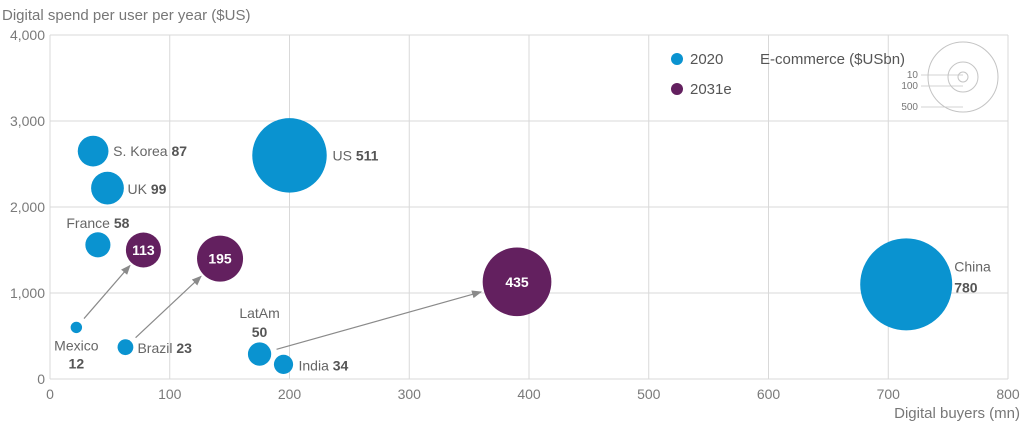 The width and height of the screenshot is (1024, 427). I want to click on bubble-2020-china, so click(906, 284).